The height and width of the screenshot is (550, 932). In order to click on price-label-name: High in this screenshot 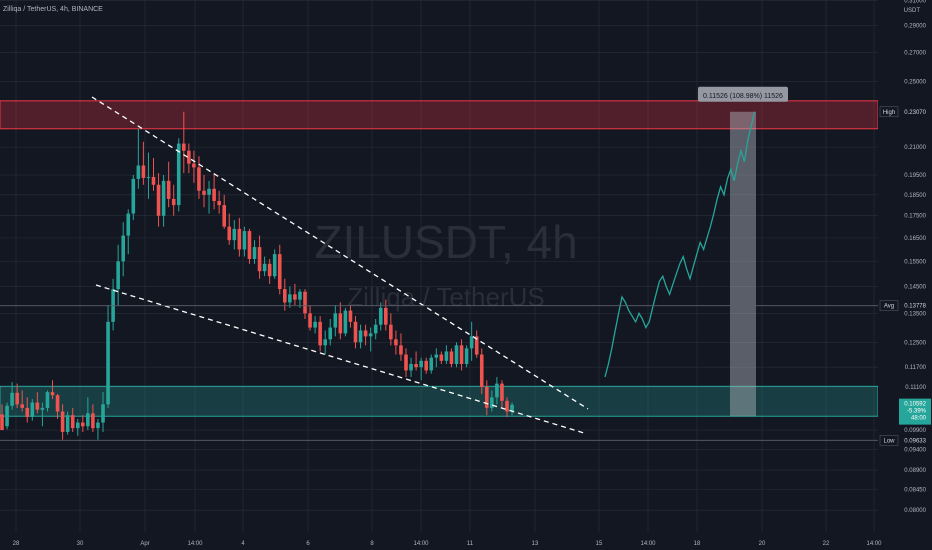, I will do `click(889, 113)`.